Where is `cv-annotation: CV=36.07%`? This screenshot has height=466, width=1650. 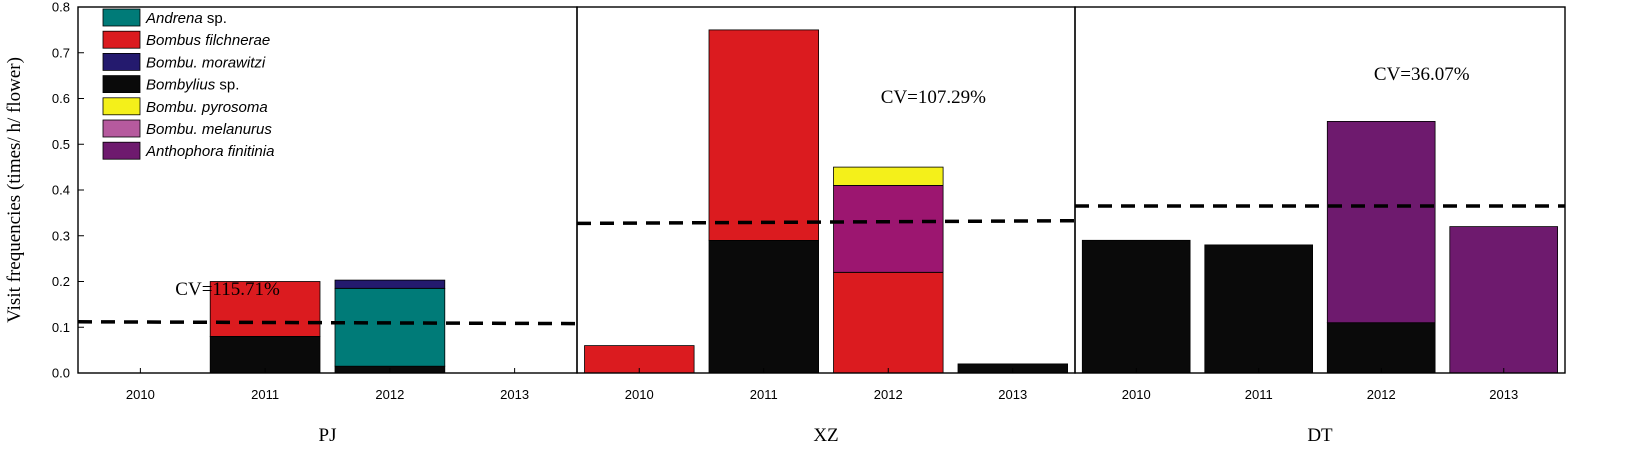 cv-annotation: CV=36.07% is located at coordinates (1422, 74).